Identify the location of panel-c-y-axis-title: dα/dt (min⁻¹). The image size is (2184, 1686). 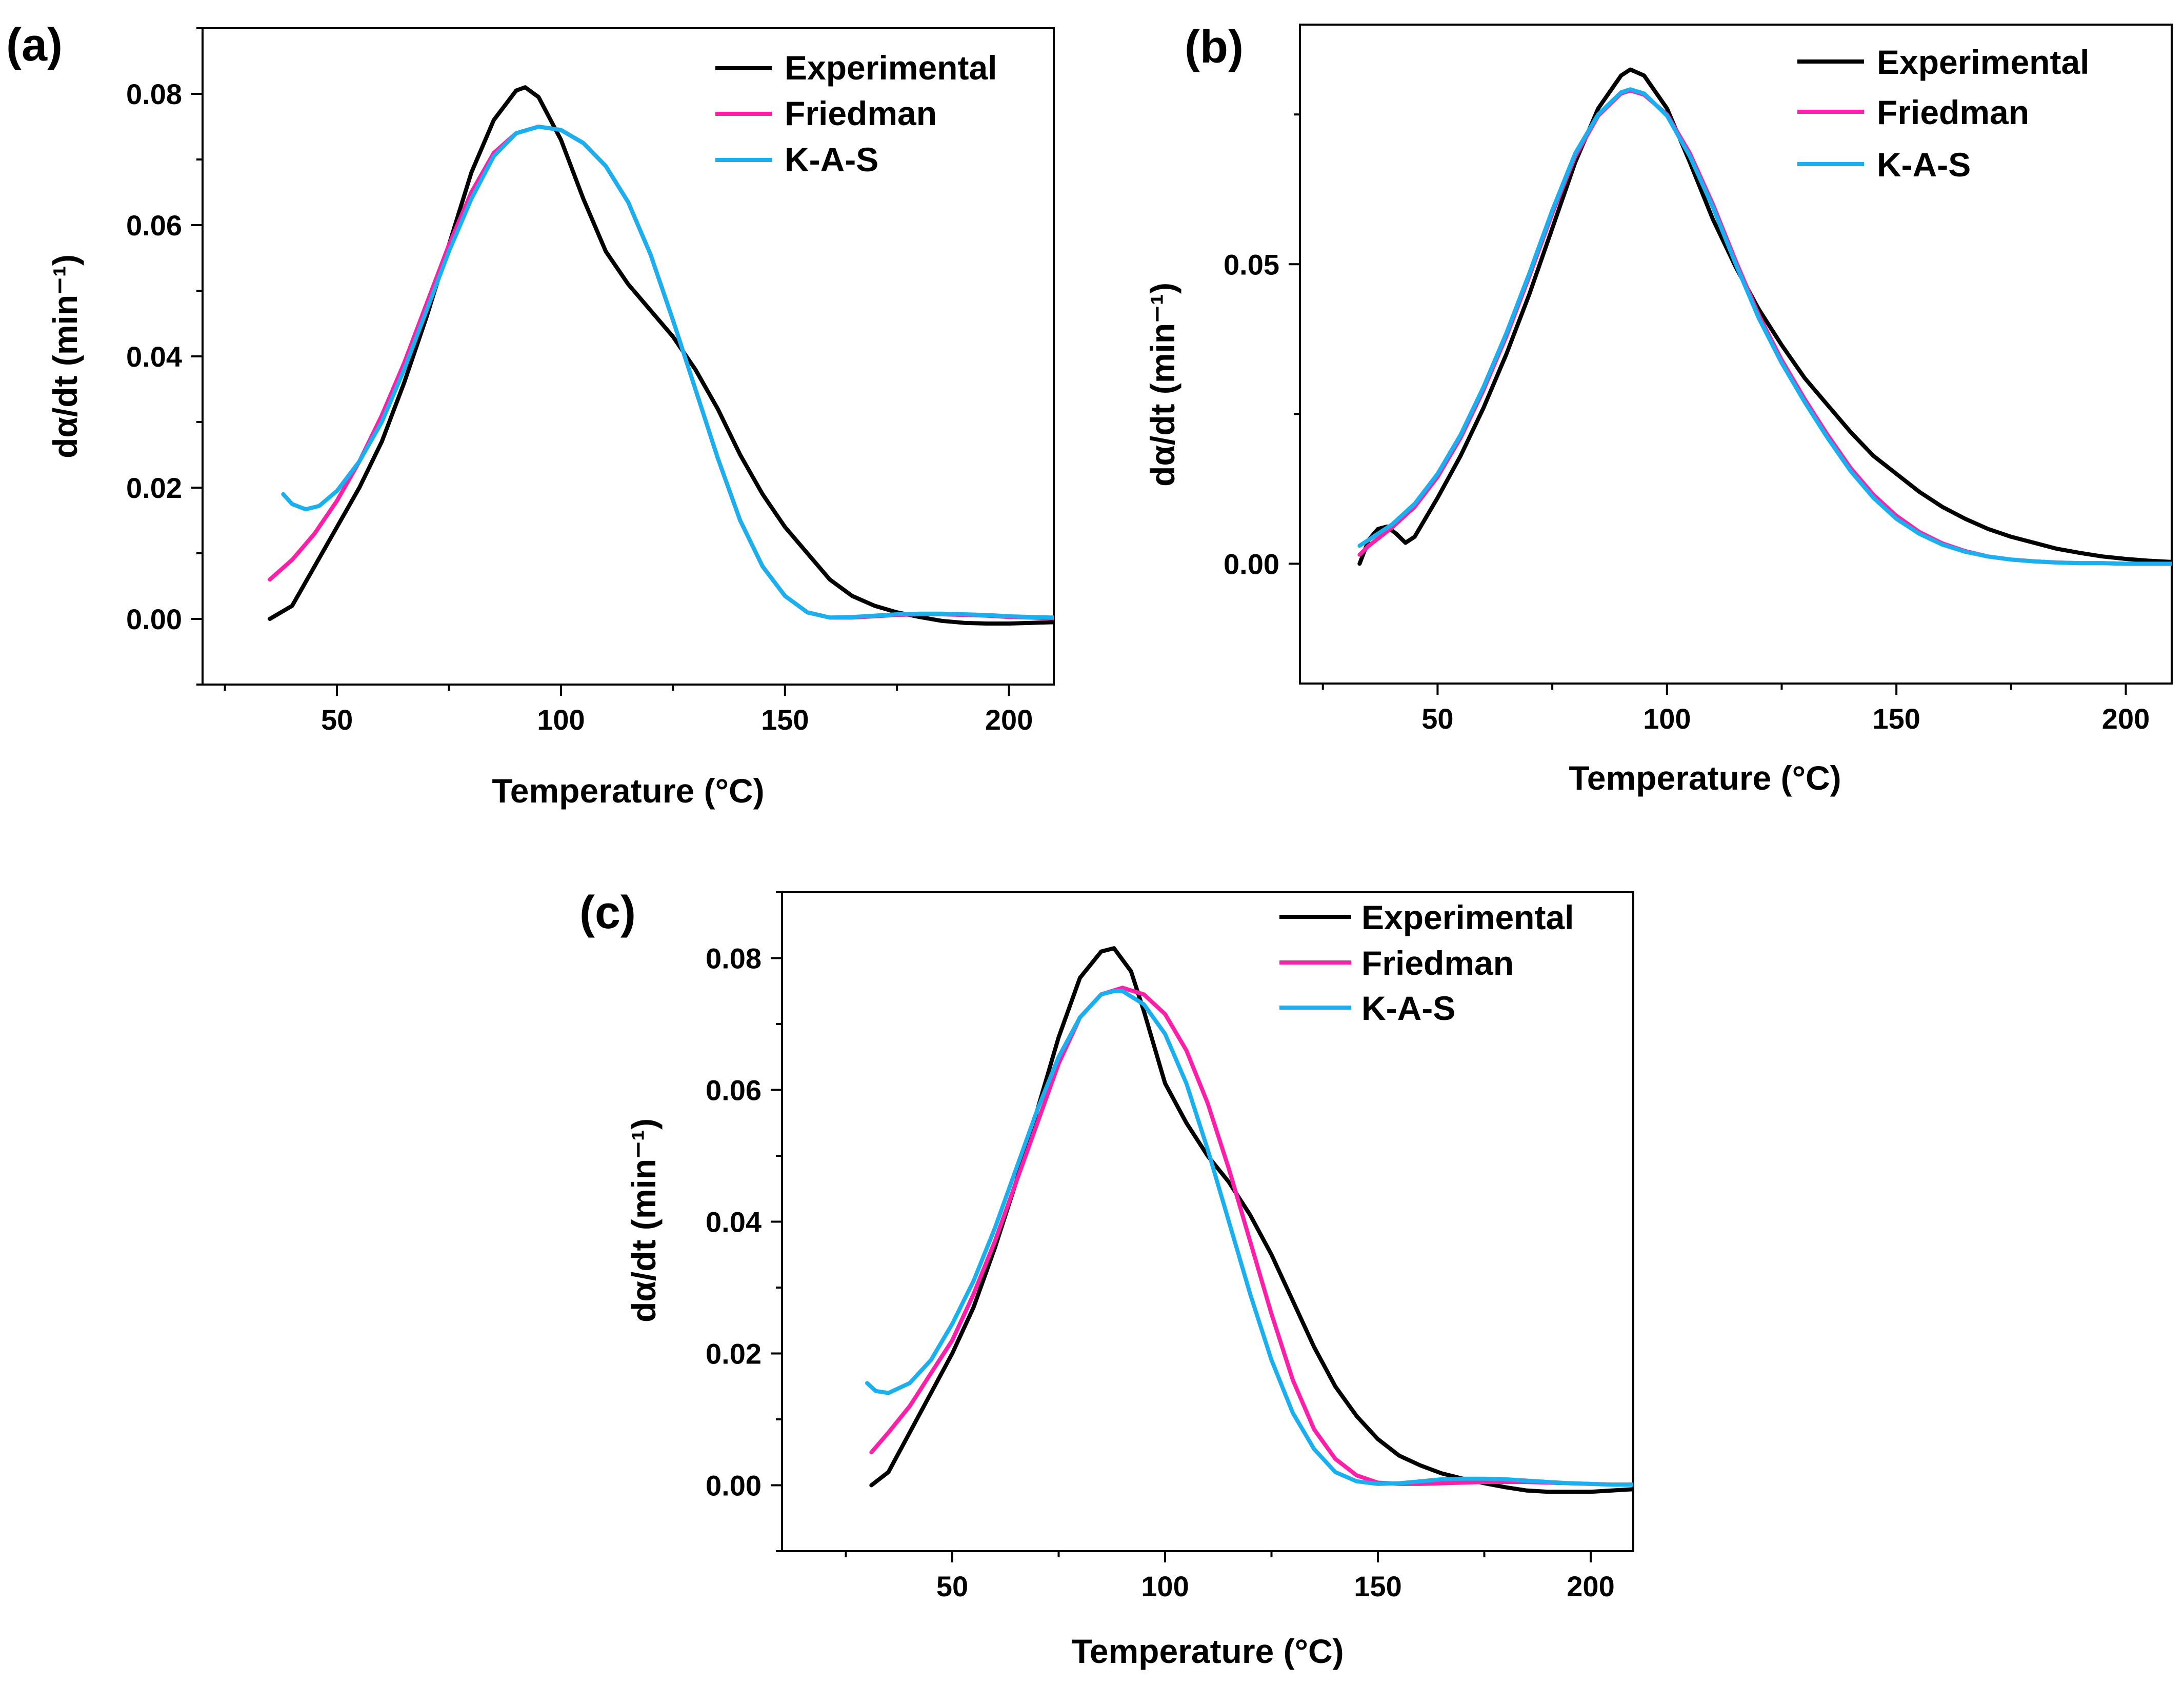
(644, 1220).